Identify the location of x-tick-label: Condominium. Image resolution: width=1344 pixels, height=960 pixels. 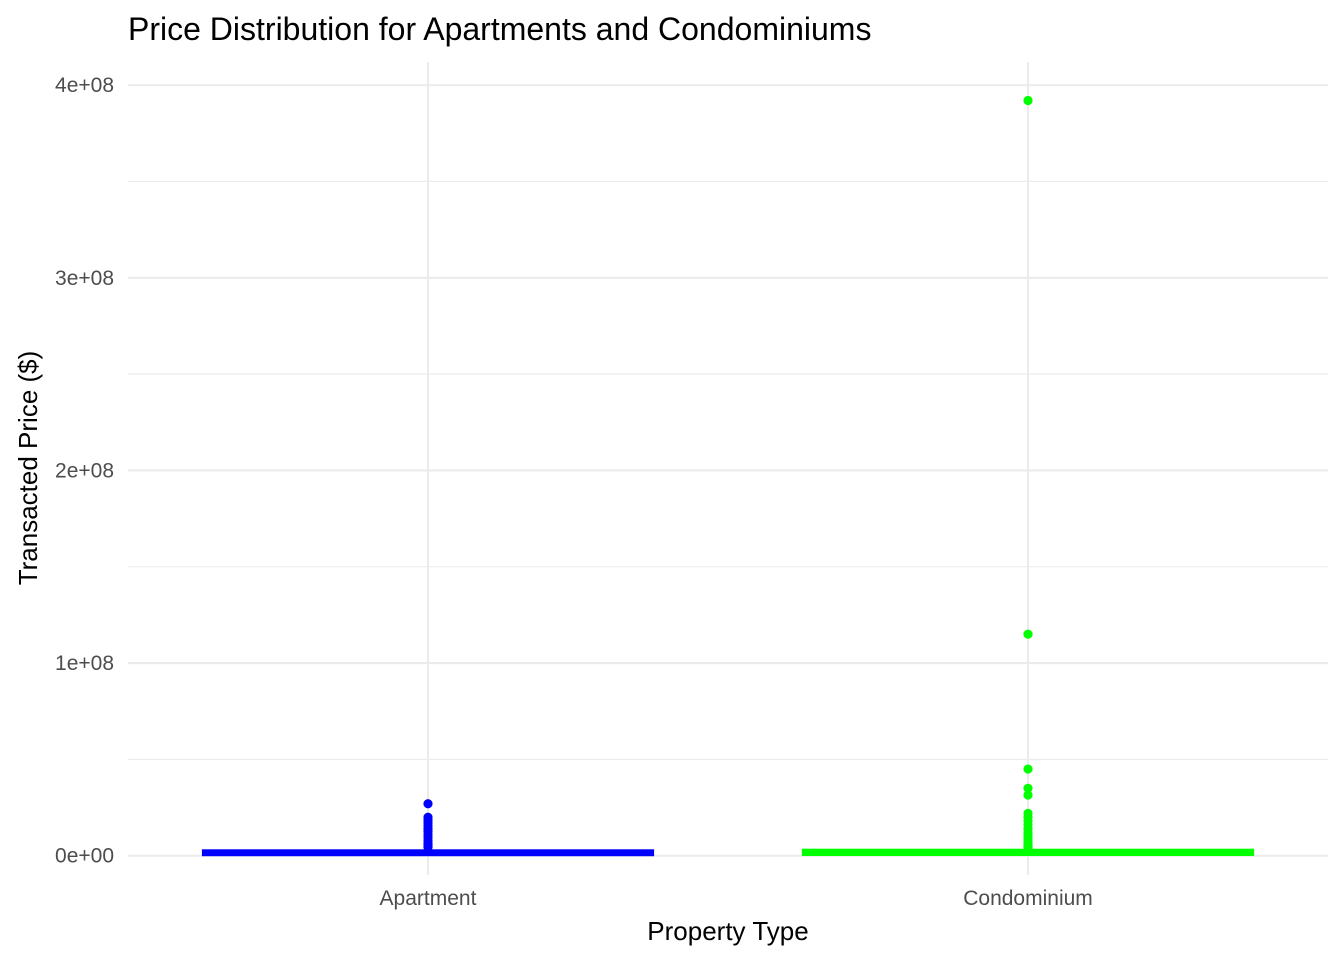
(1028, 898).